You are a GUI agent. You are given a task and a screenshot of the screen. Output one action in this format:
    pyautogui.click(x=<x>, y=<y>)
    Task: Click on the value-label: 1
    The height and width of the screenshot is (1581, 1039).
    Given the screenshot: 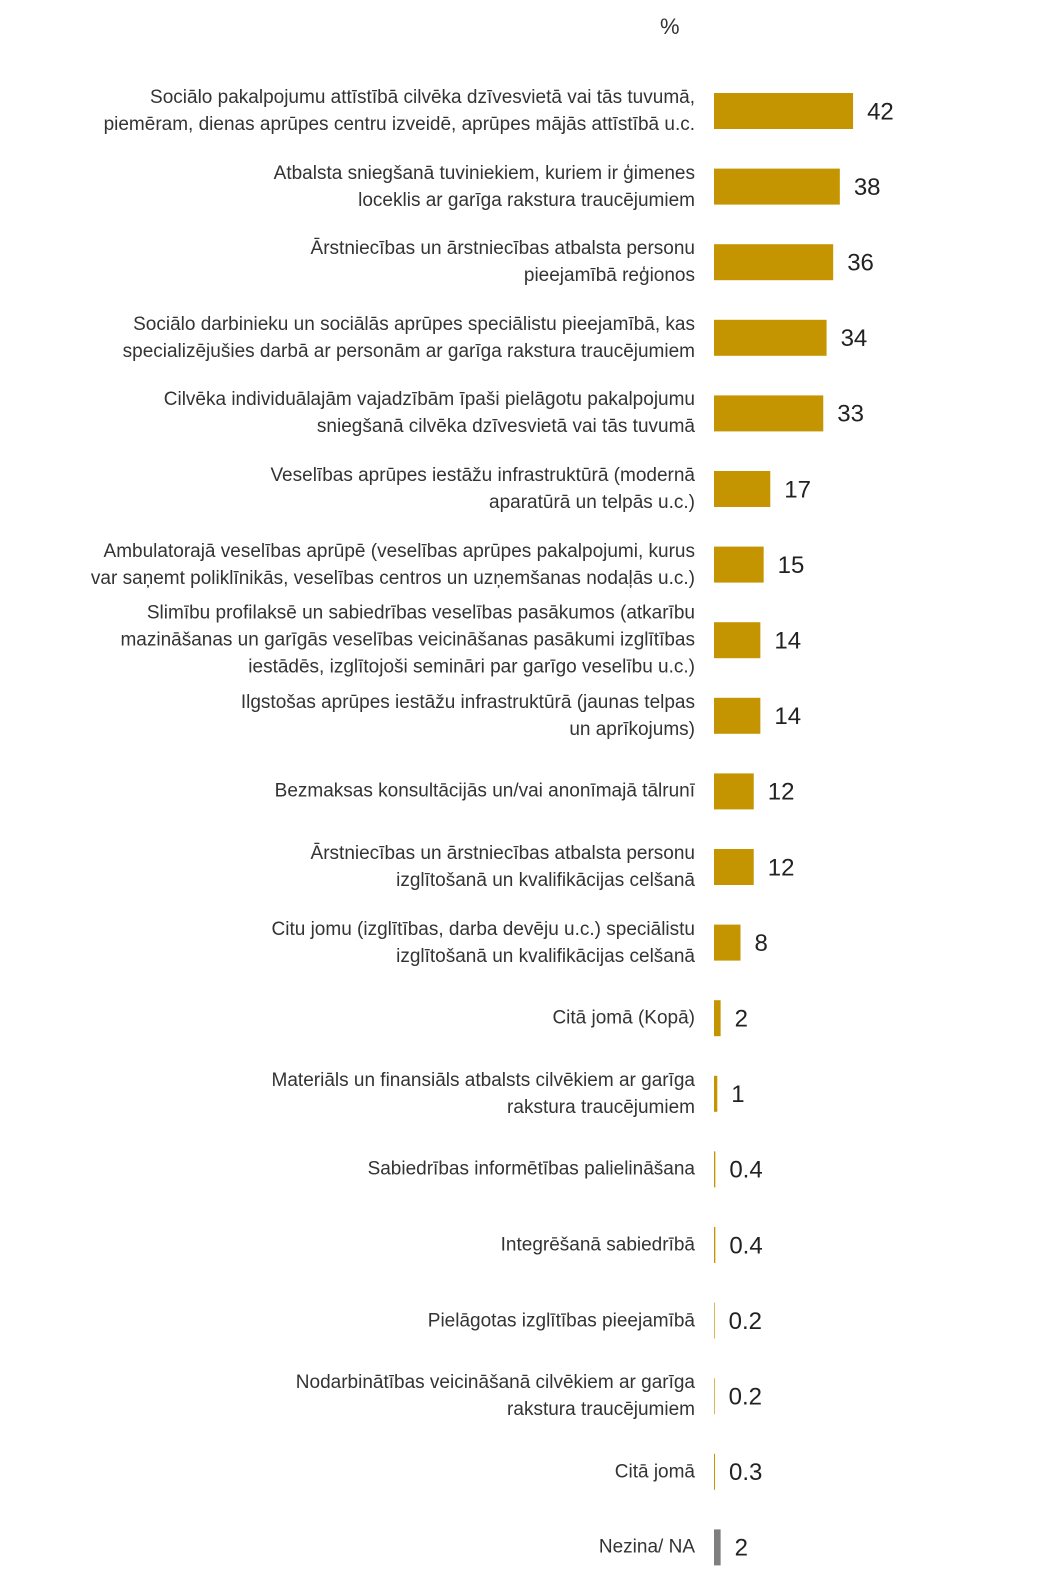 What is the action you would take?
    pyautogui.click(x=737, y=1094)
    